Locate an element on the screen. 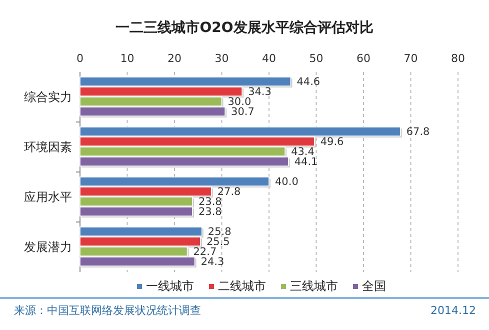  y-tick-label: 应用水平 is located at coordinates (48, 197).